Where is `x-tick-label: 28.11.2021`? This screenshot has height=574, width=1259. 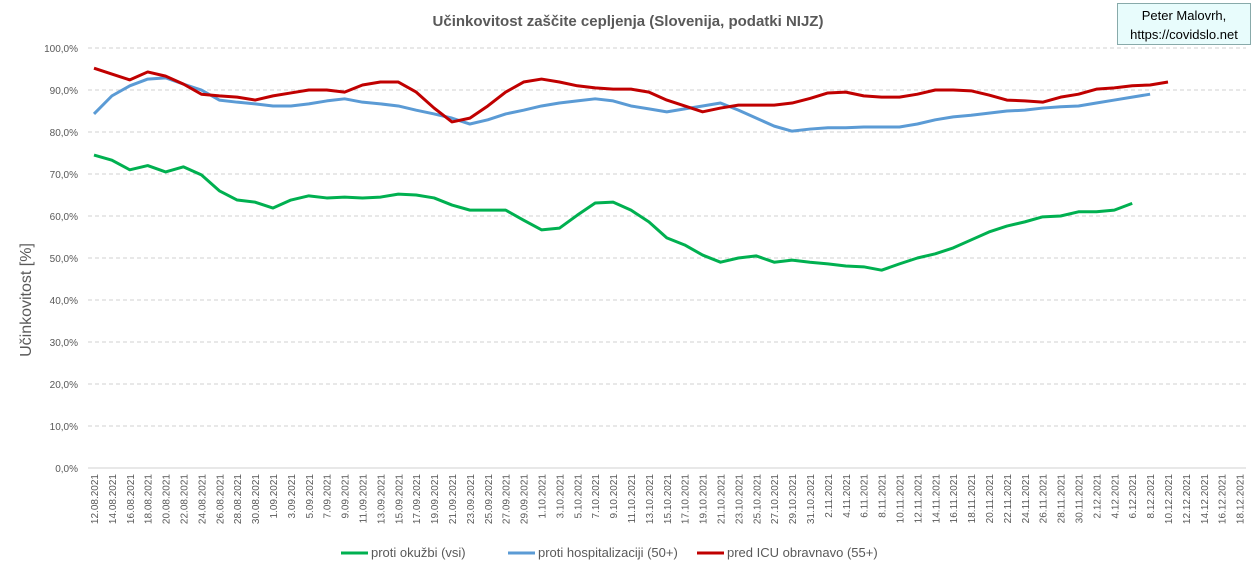 x-tick-label: 28.11.2021 is located at coordinates (1062, 499).